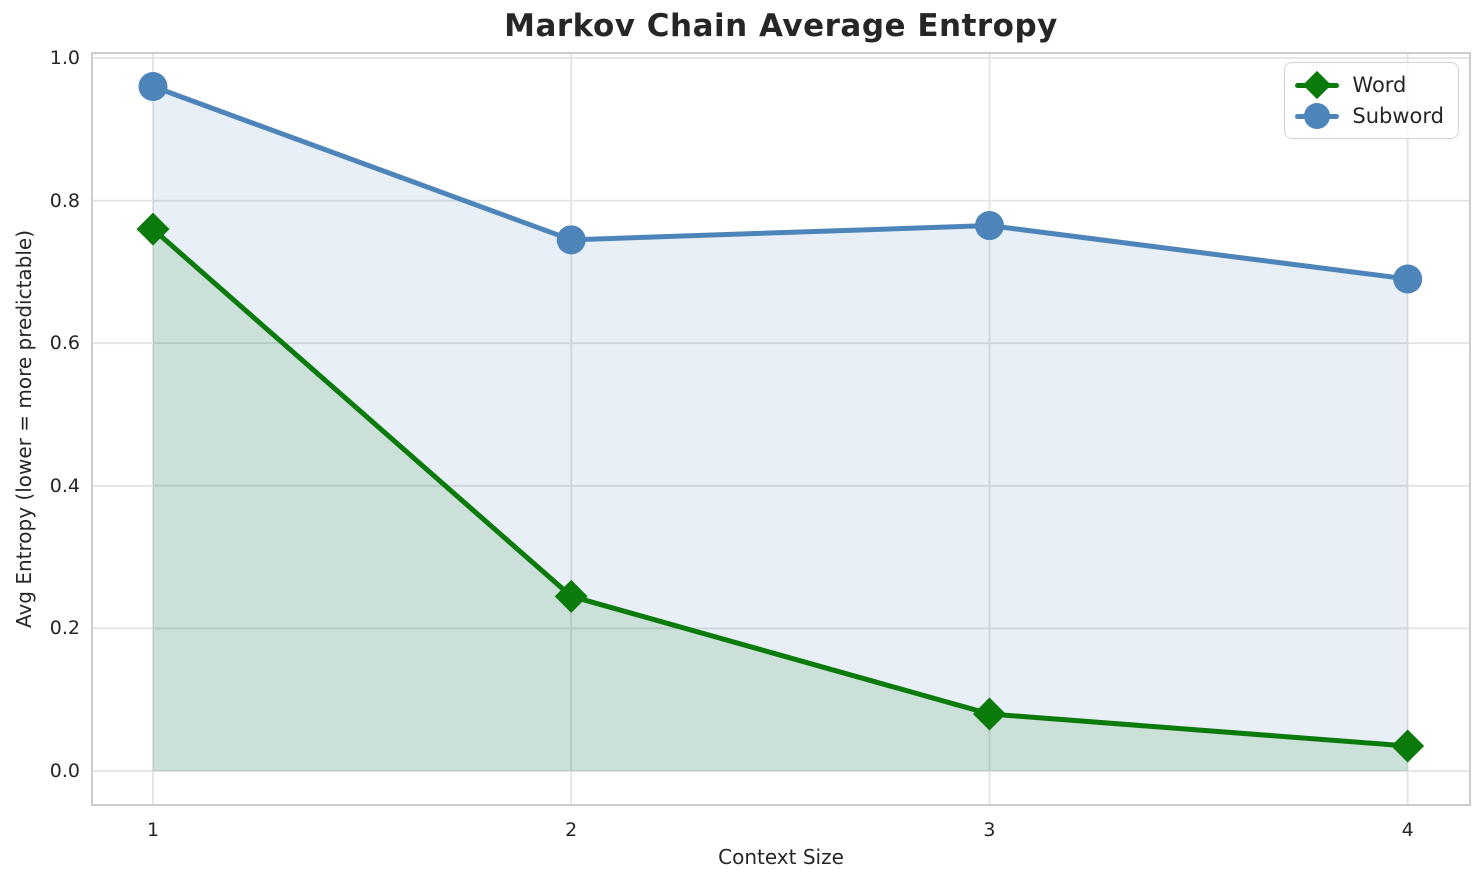 The image size is (1484, 885). Describe the element at coordinates (989, 830) in the screenshot. I see `x-tick-label: 3` at that location.